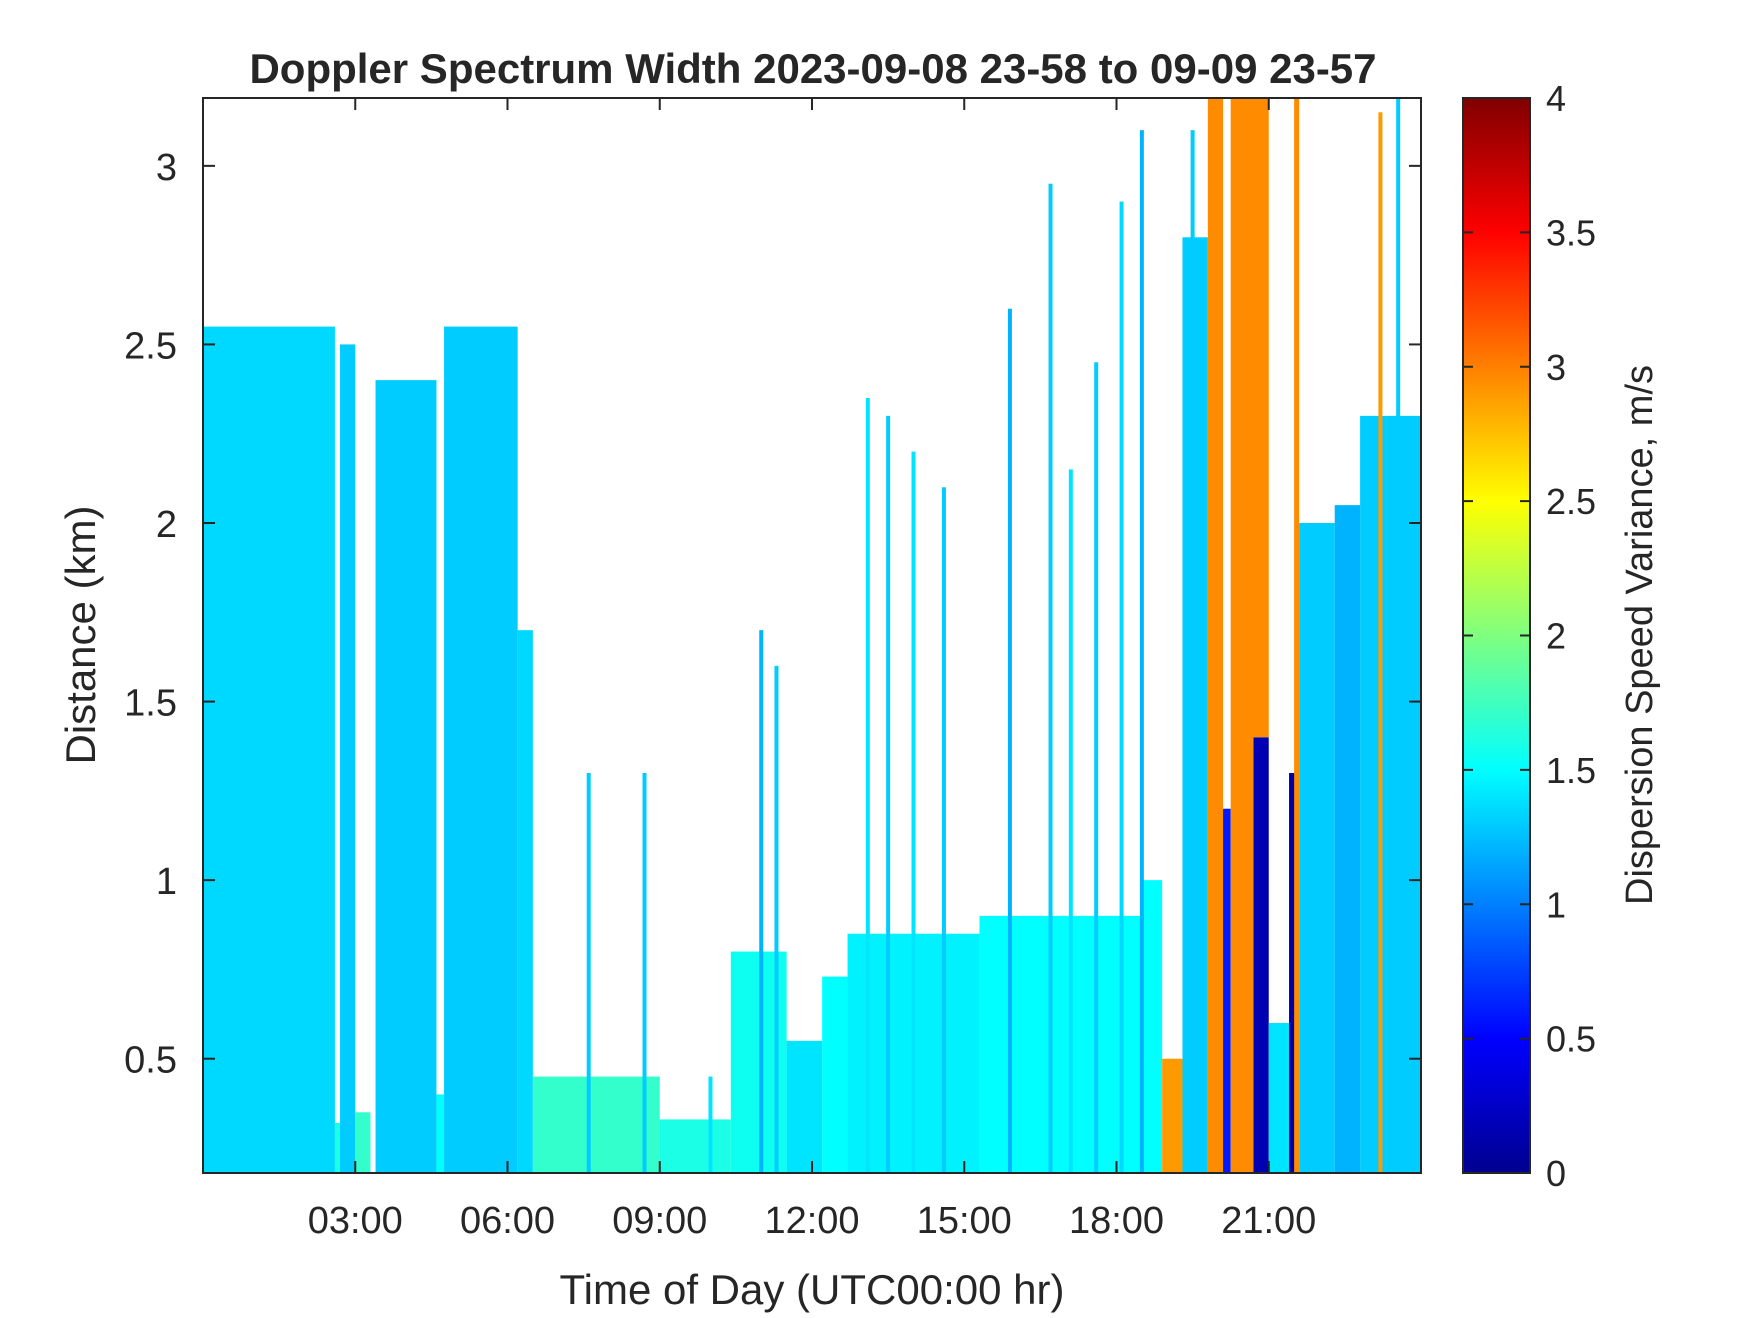 This screenshot has width=1750, height=1318. Describe the element at coordinates (1571, 770) in the screenshot. I see `colorbar-tick-label-3: 1.5` at that location.